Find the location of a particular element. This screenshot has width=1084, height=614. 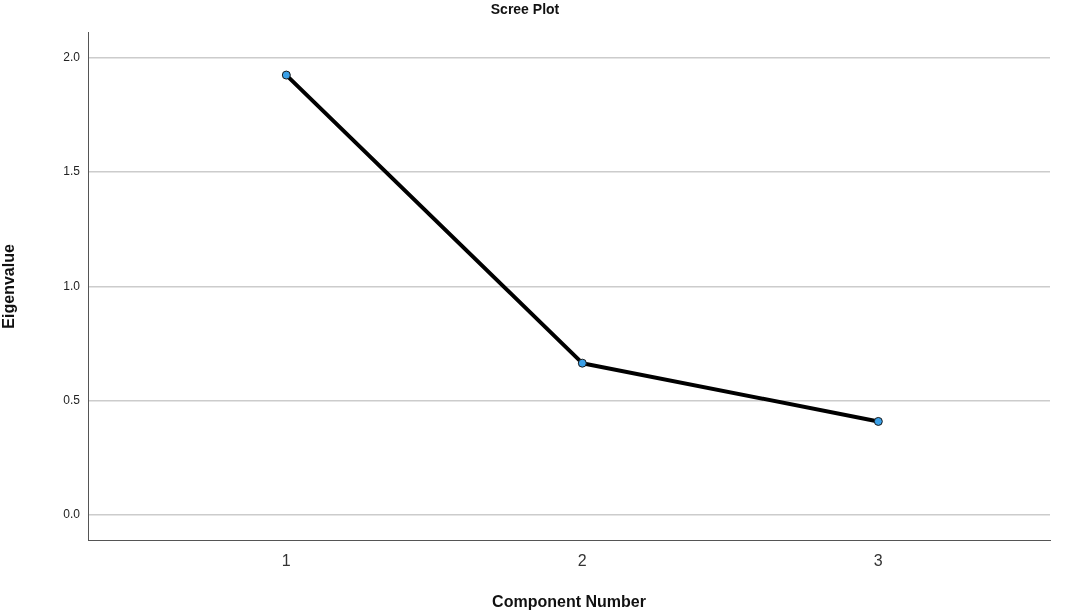

x-axis-title: Component Number is located at coordinates (569, 601).